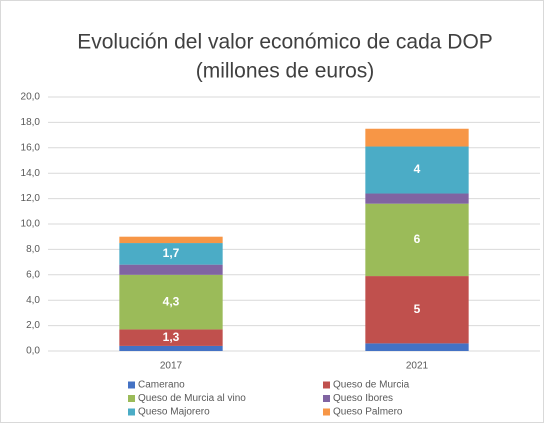  I want to click on y-tick-label: 0,0, so click(33, 351).